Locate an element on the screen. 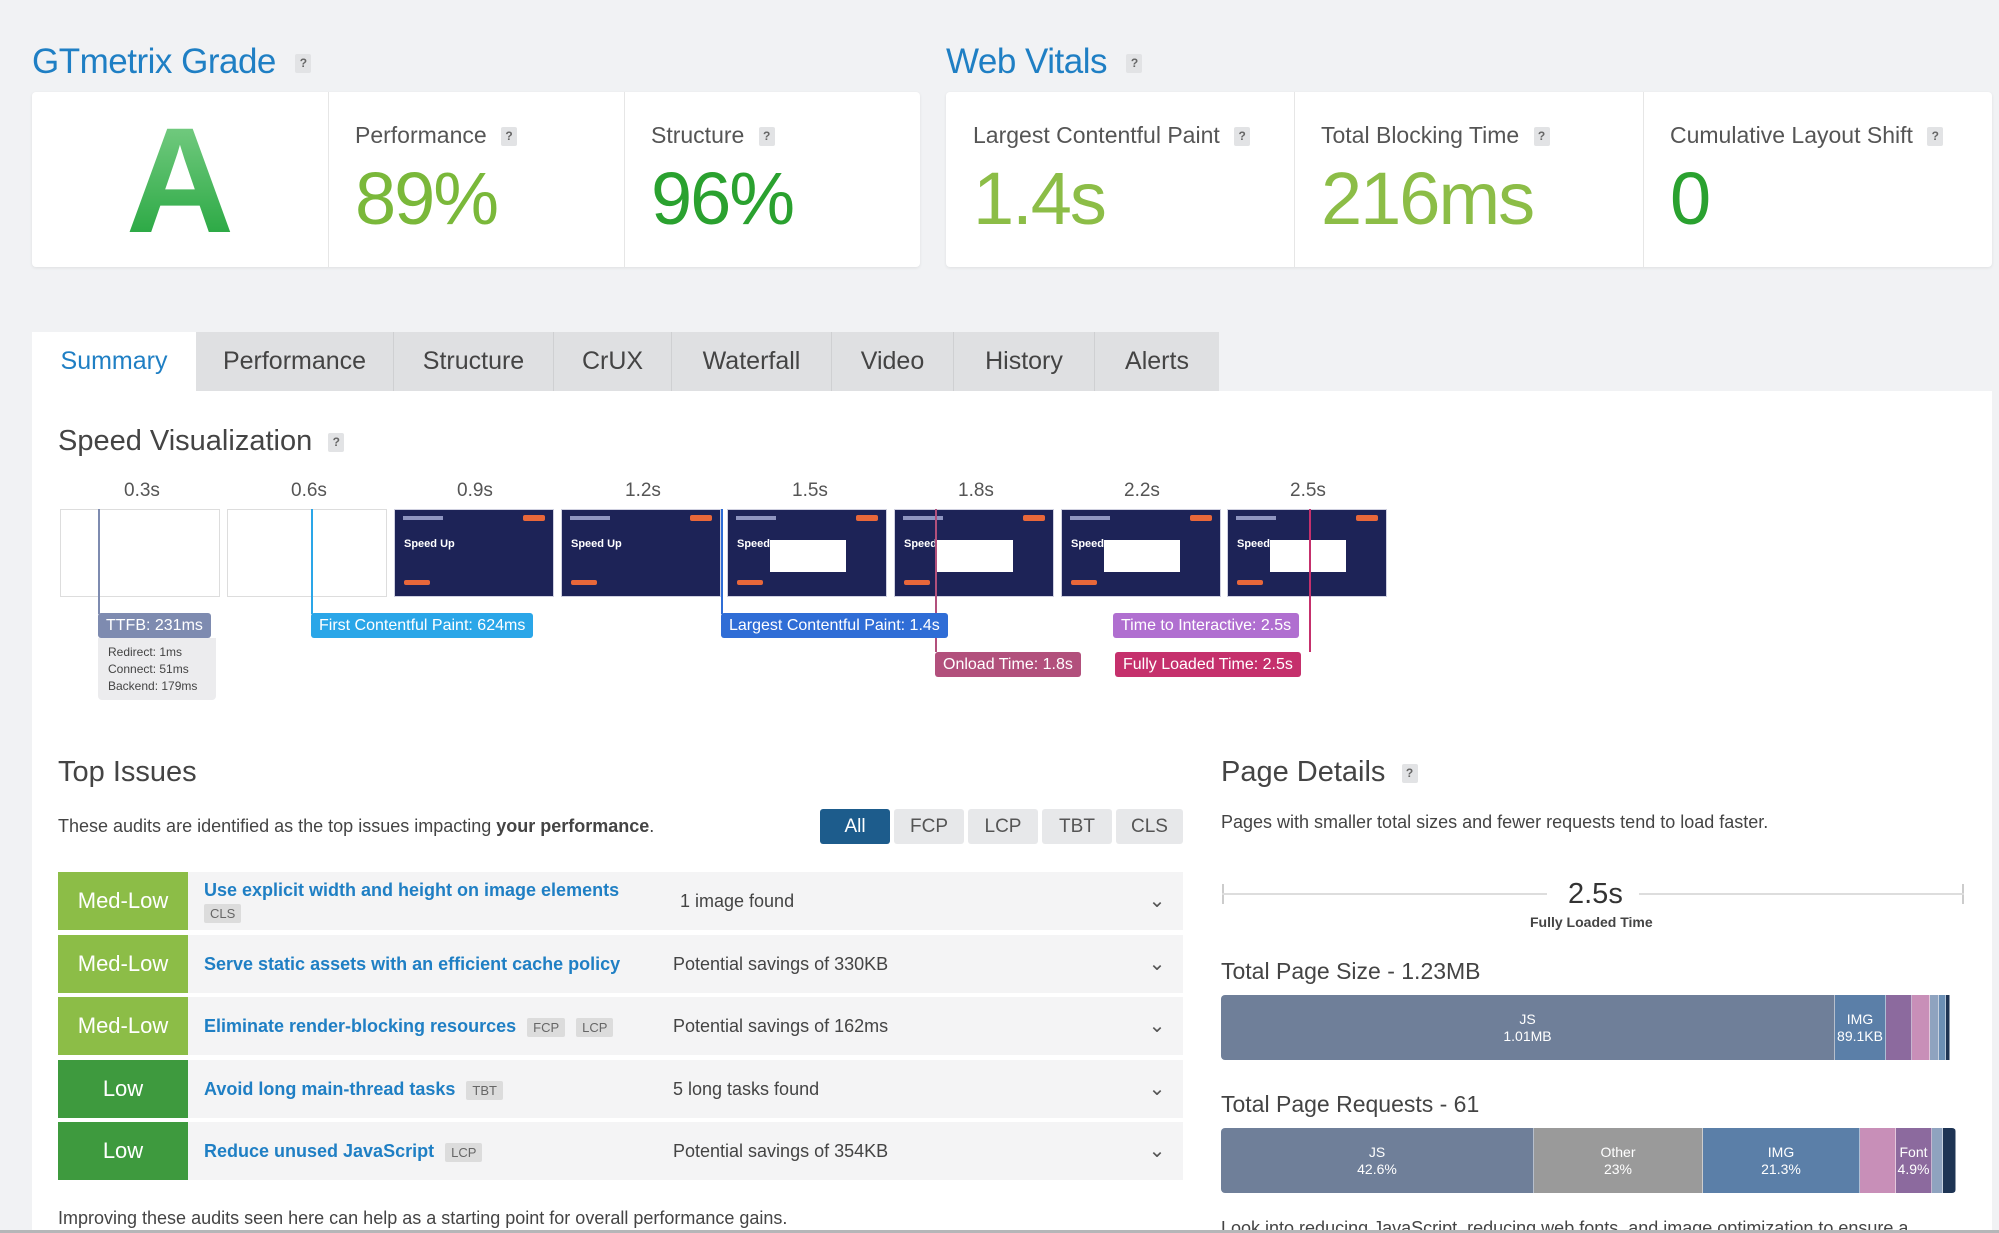 The height and width of the screenshot is (1233, 1999). timeline-tick: 1.8s is located at coordinates (976, 490).